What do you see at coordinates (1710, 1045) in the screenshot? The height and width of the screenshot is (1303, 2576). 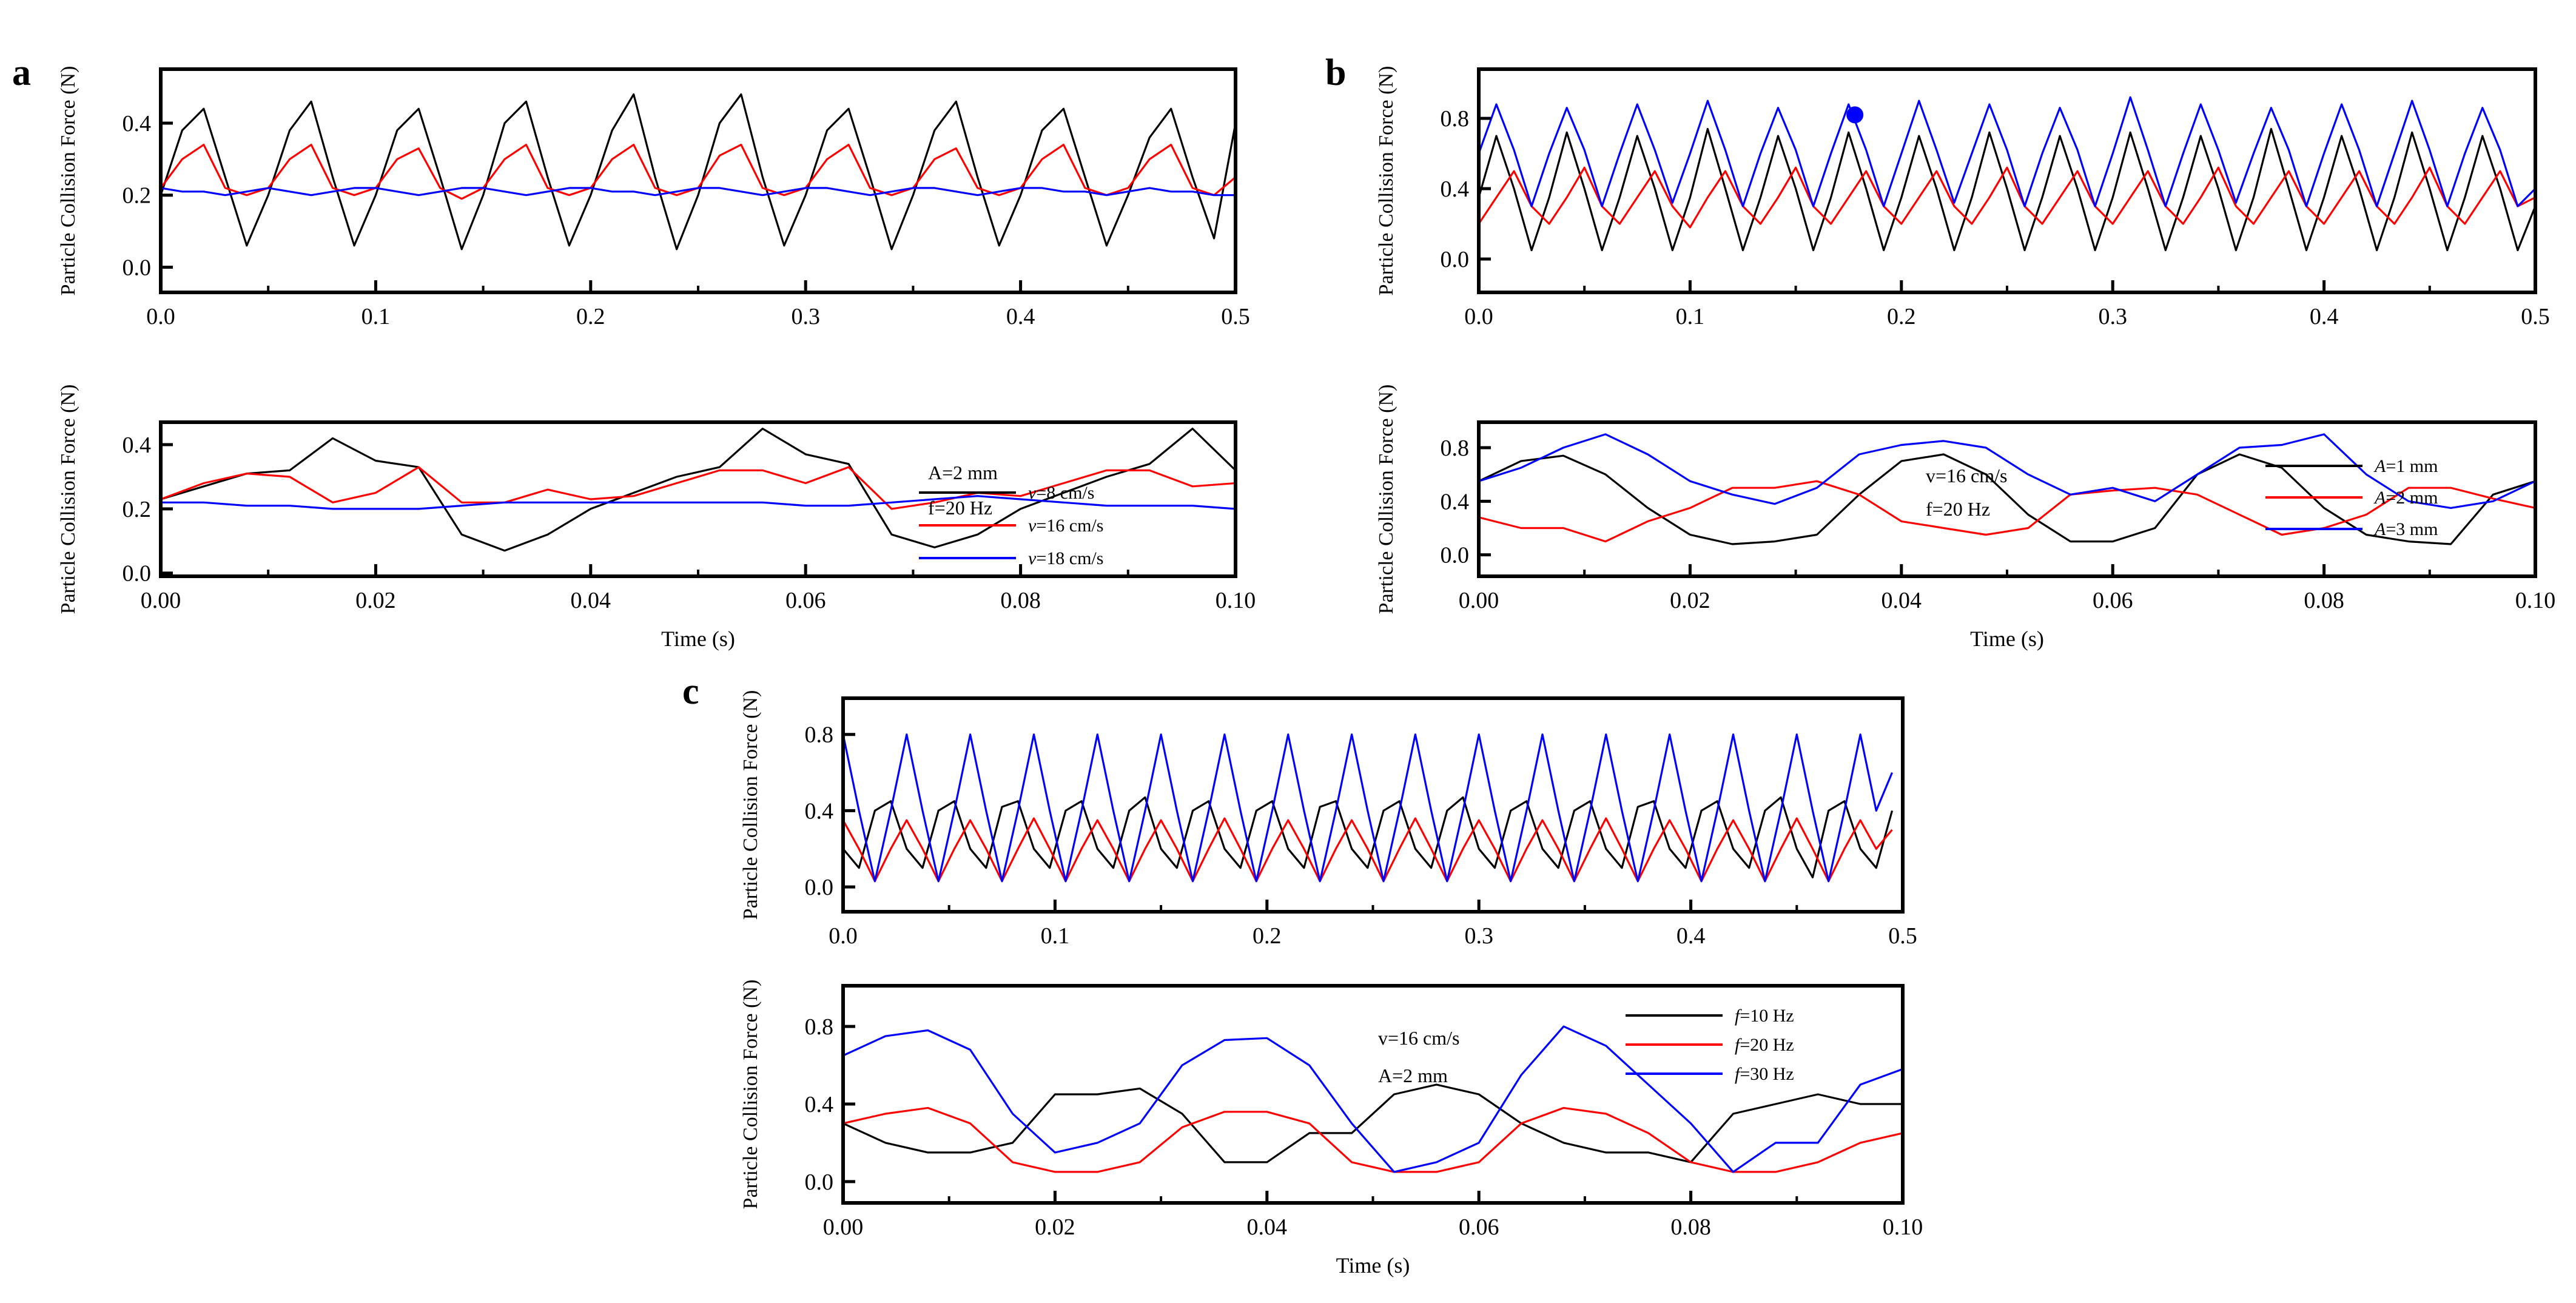 I see `legend: f=10 Hz f=20 Hz f=30 Hz` at bounding box center [1710, 1045].